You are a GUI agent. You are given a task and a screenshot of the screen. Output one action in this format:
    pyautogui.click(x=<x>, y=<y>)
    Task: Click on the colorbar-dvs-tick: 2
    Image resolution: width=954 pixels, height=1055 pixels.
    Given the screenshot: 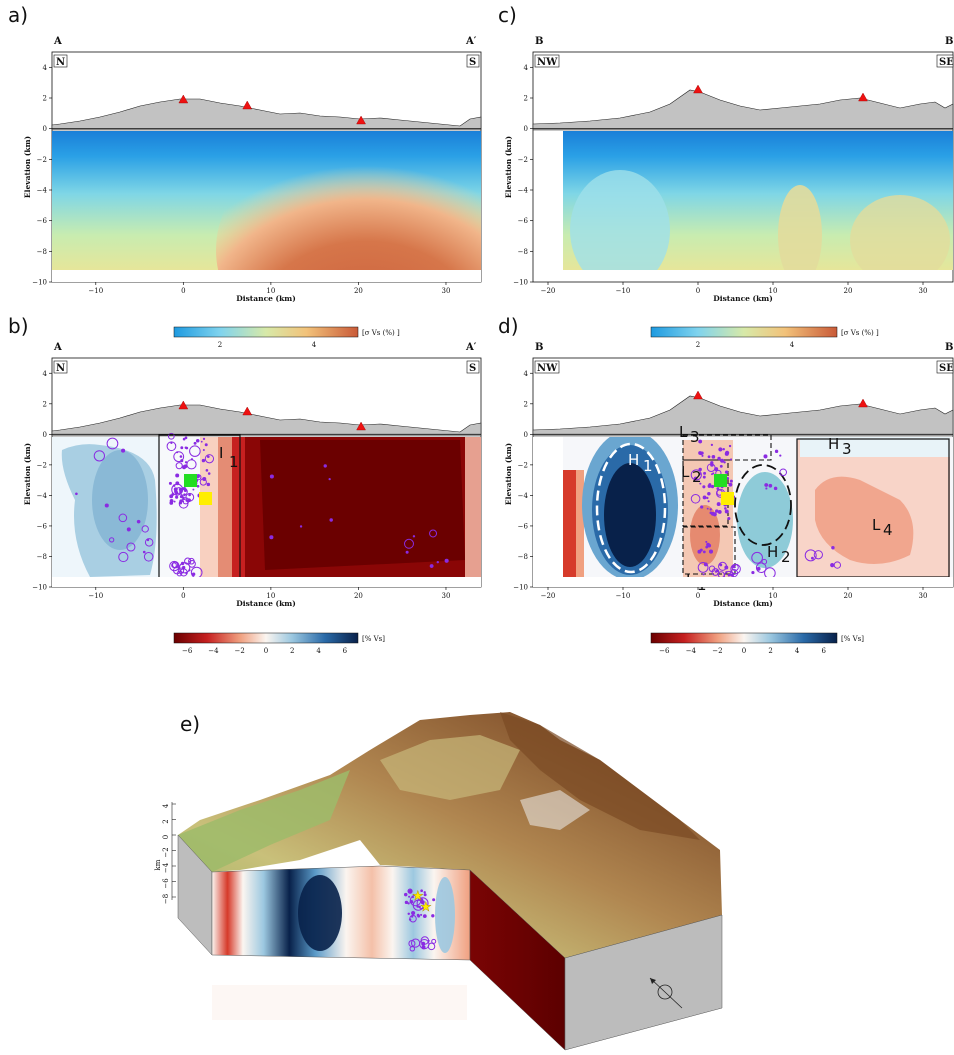 What is the action you would take?
    pyautogui.click(x=292, y=651)
    